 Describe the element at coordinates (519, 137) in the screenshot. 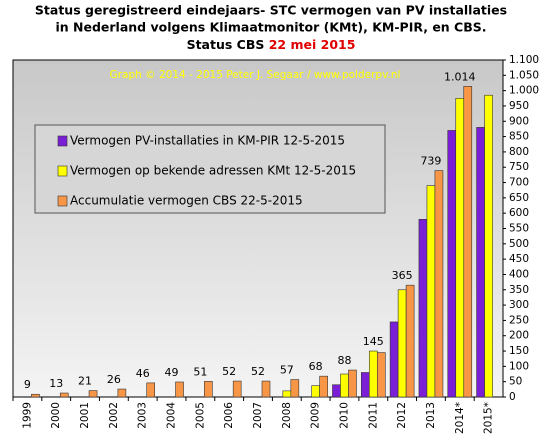

I see `y-tick-label: 850` at that location.